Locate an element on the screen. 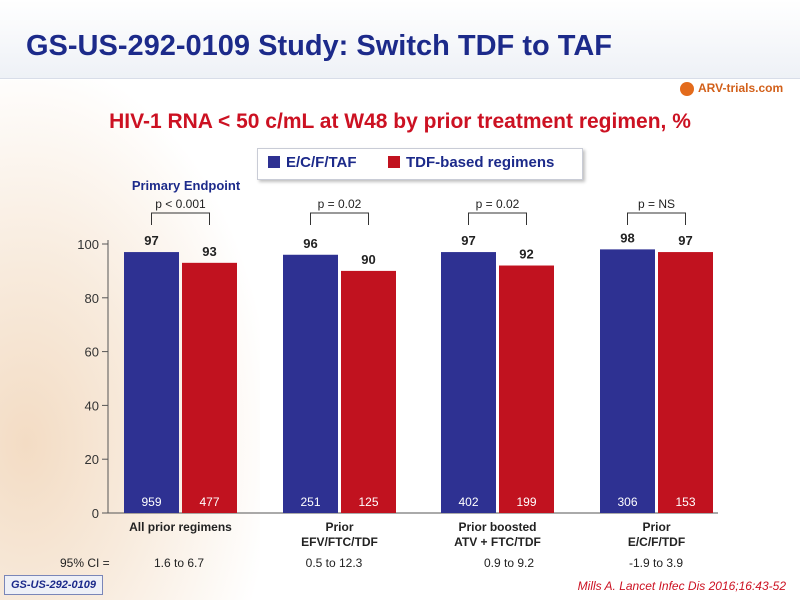 The image size is (800, 600). bar-n-label: 153 is located at coordinates (685, 502).